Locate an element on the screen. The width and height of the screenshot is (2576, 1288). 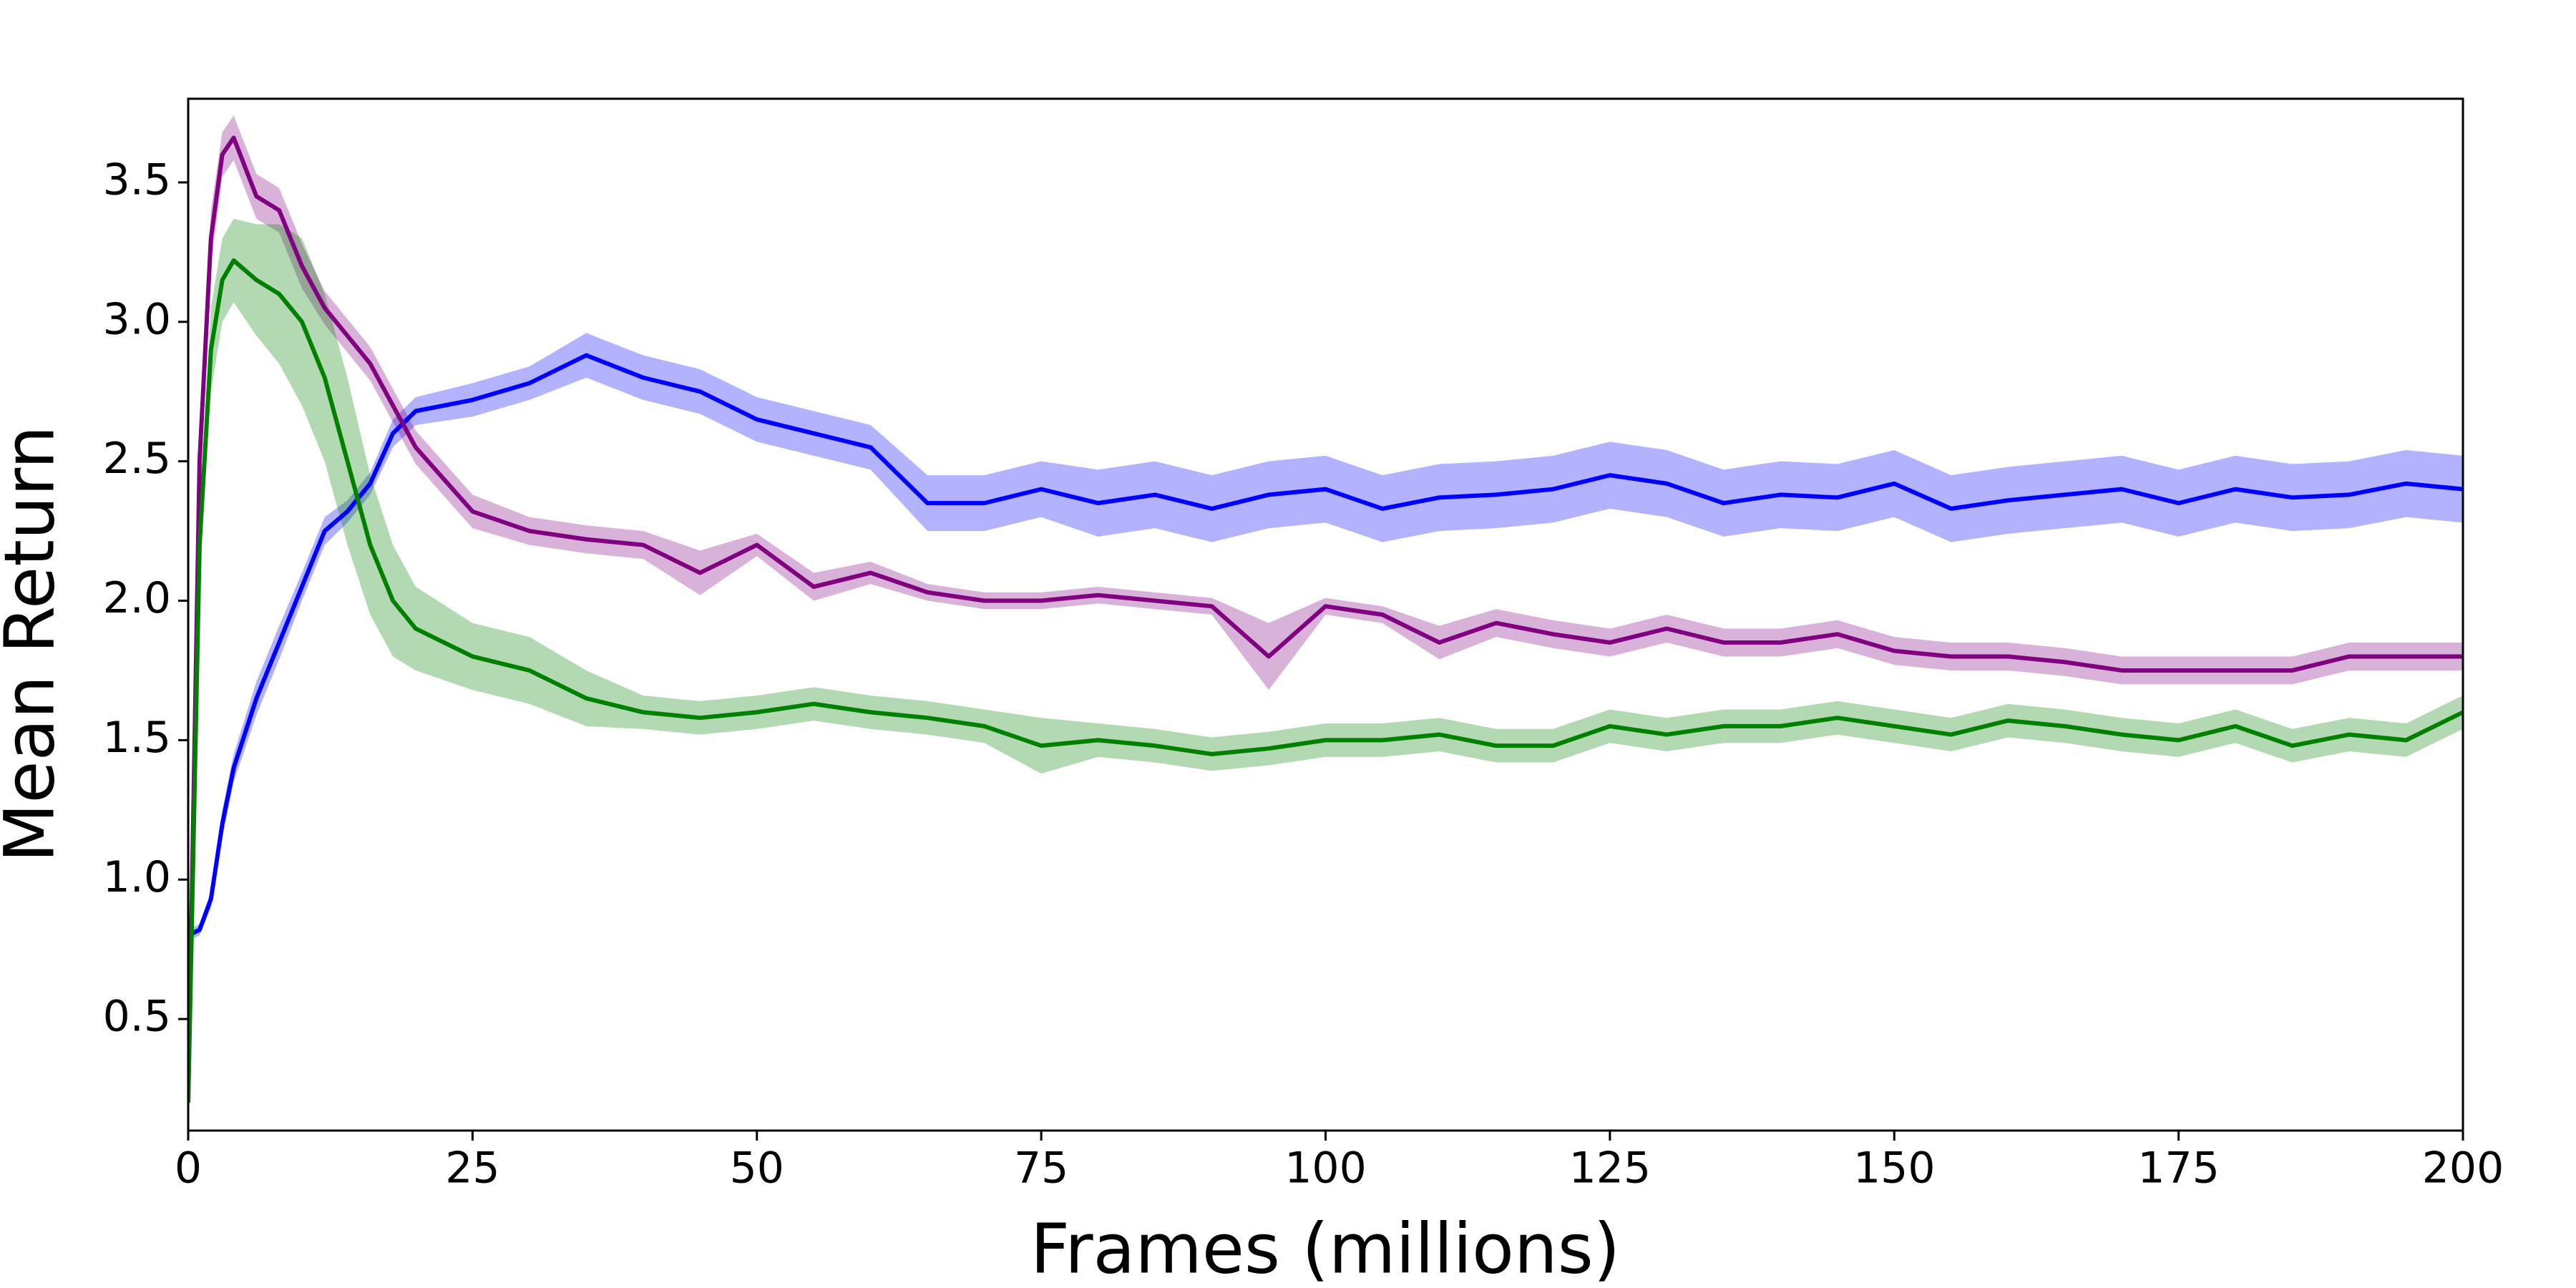
y-tick-label: 1.0 is located at coordinates (137, 877).